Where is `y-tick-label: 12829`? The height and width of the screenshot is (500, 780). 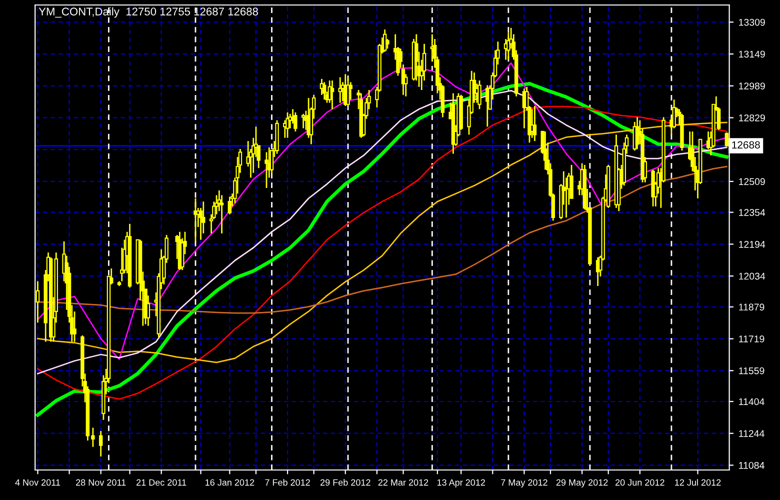
y-tick-label: 12829 is located at coordinates (752, 118).